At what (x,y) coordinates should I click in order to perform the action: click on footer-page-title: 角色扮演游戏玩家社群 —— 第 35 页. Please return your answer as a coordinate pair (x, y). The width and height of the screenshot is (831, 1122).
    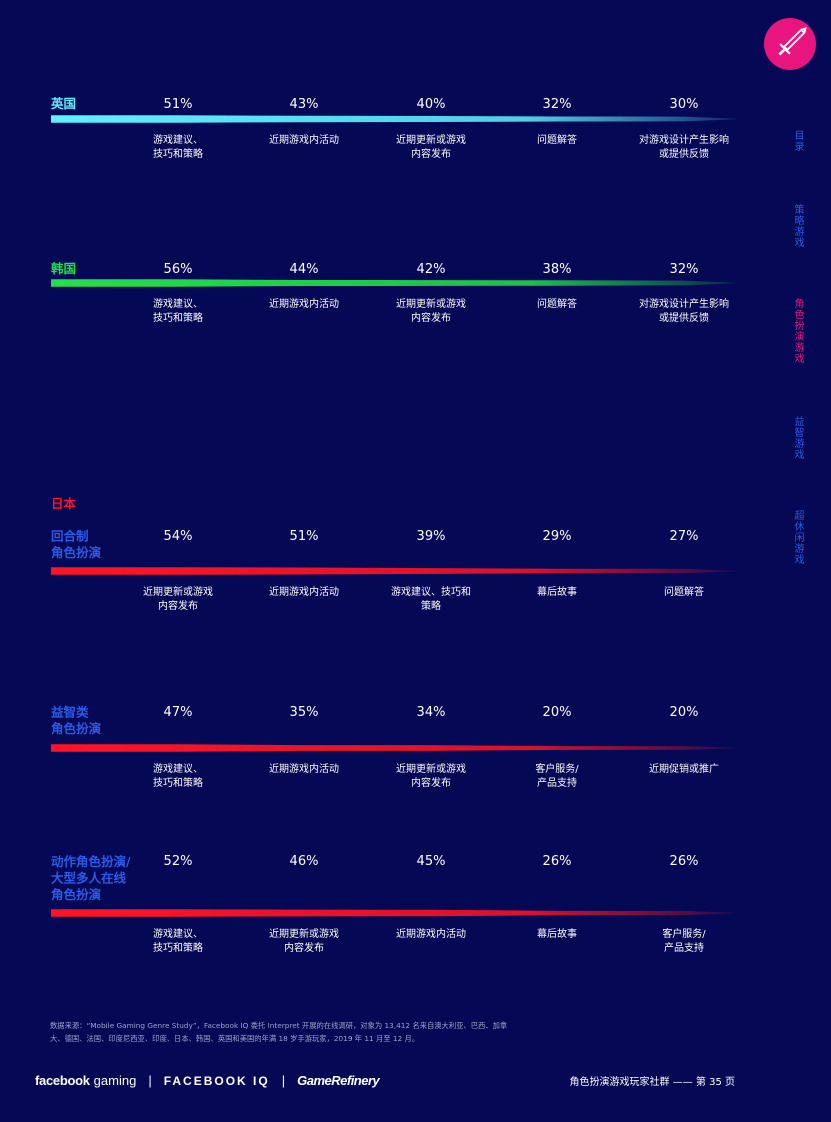
    Looking at the image, I should click on (652, 1082).